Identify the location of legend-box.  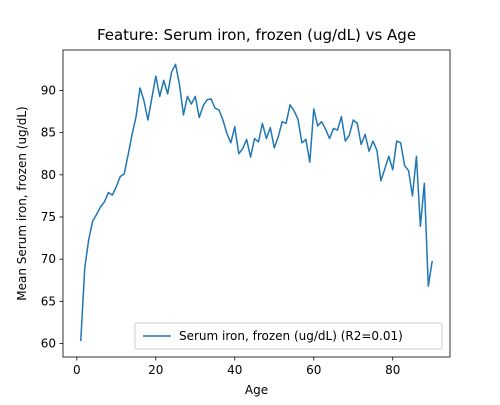
(288, 336).